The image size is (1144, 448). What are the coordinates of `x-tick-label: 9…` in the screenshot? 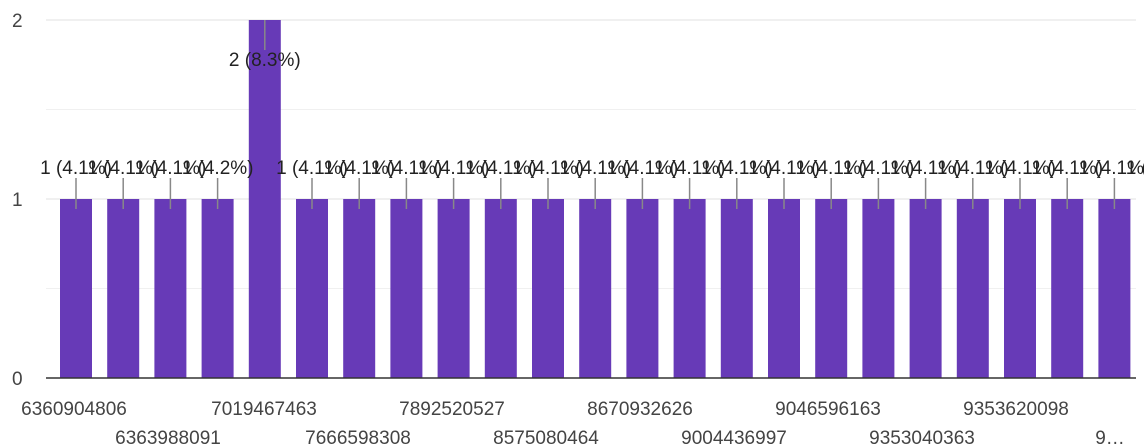 It's located at (1110, 438).